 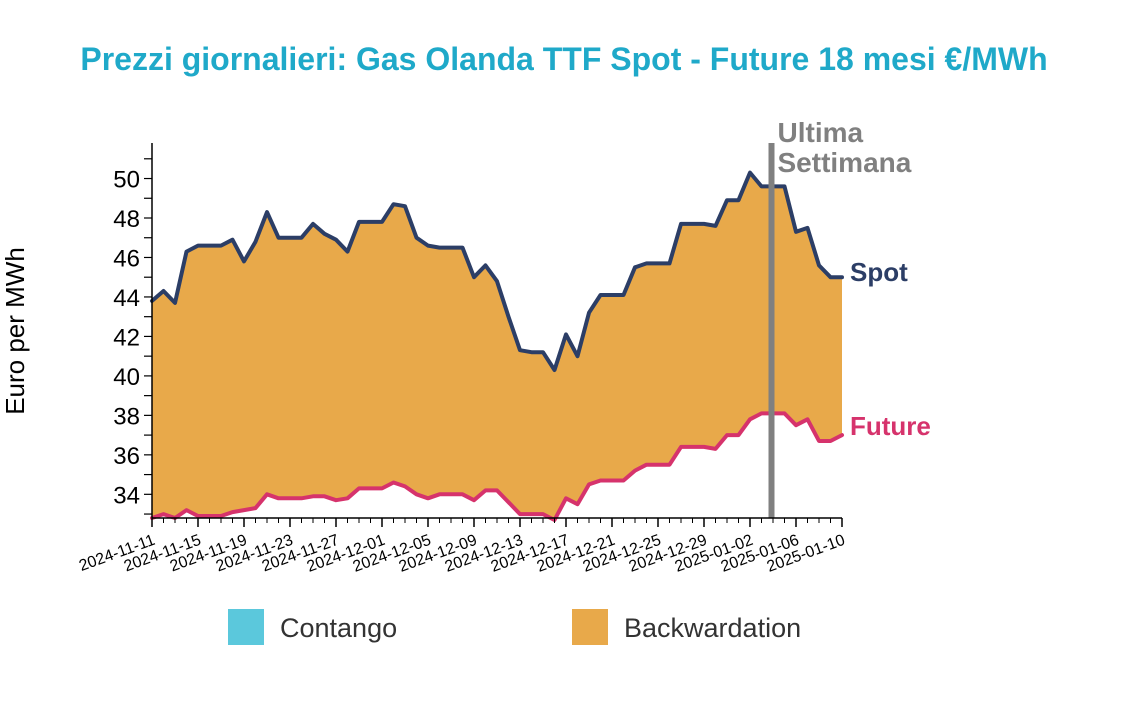 What do you see at coordinates (590, 627) in the screenshot?
I see `legend-swatch-backwardation` at bounding box center [590, 627].